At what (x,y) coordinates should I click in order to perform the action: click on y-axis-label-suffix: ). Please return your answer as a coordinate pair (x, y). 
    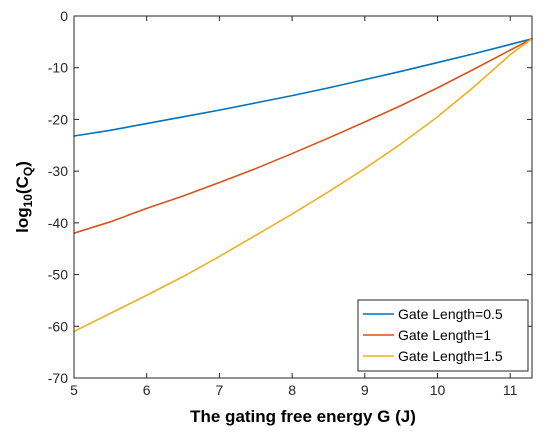
    Looking at the image, I should click on (22, 164).